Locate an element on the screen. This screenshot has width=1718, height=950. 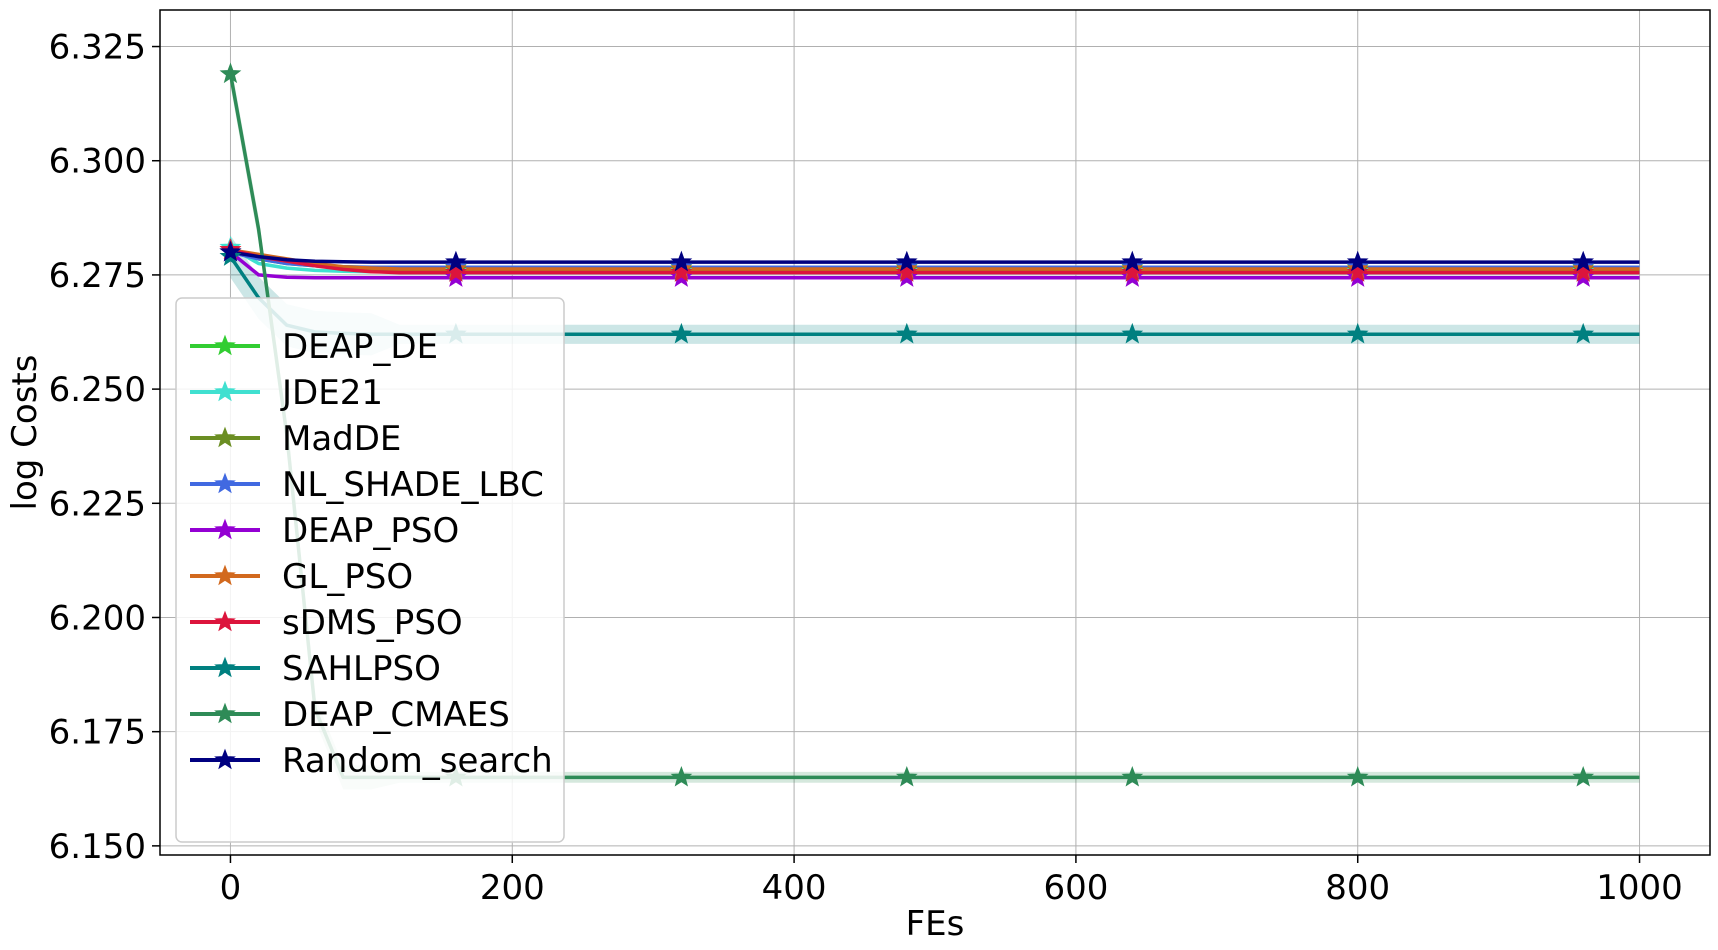
x-tick-label: 600 is located at coordinates (1075, 888).